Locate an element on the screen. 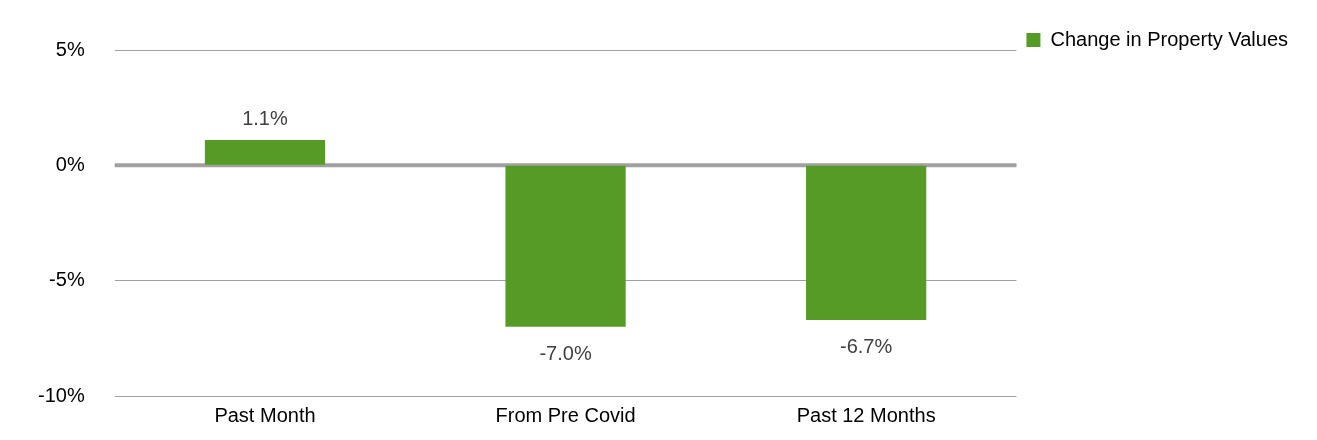  x-tick-label: Past 12 Months is located at coordinates (866, 414).